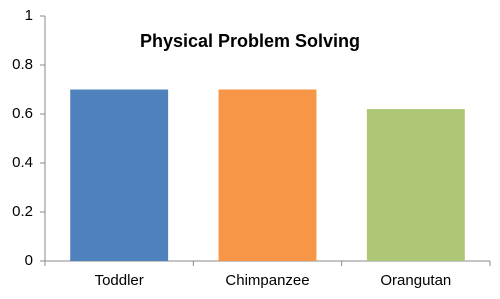  What do you see at coordinates (22, 162) in the screenshot?
I see `y-tick-label: 0.4` at bounding box center [22, 162].